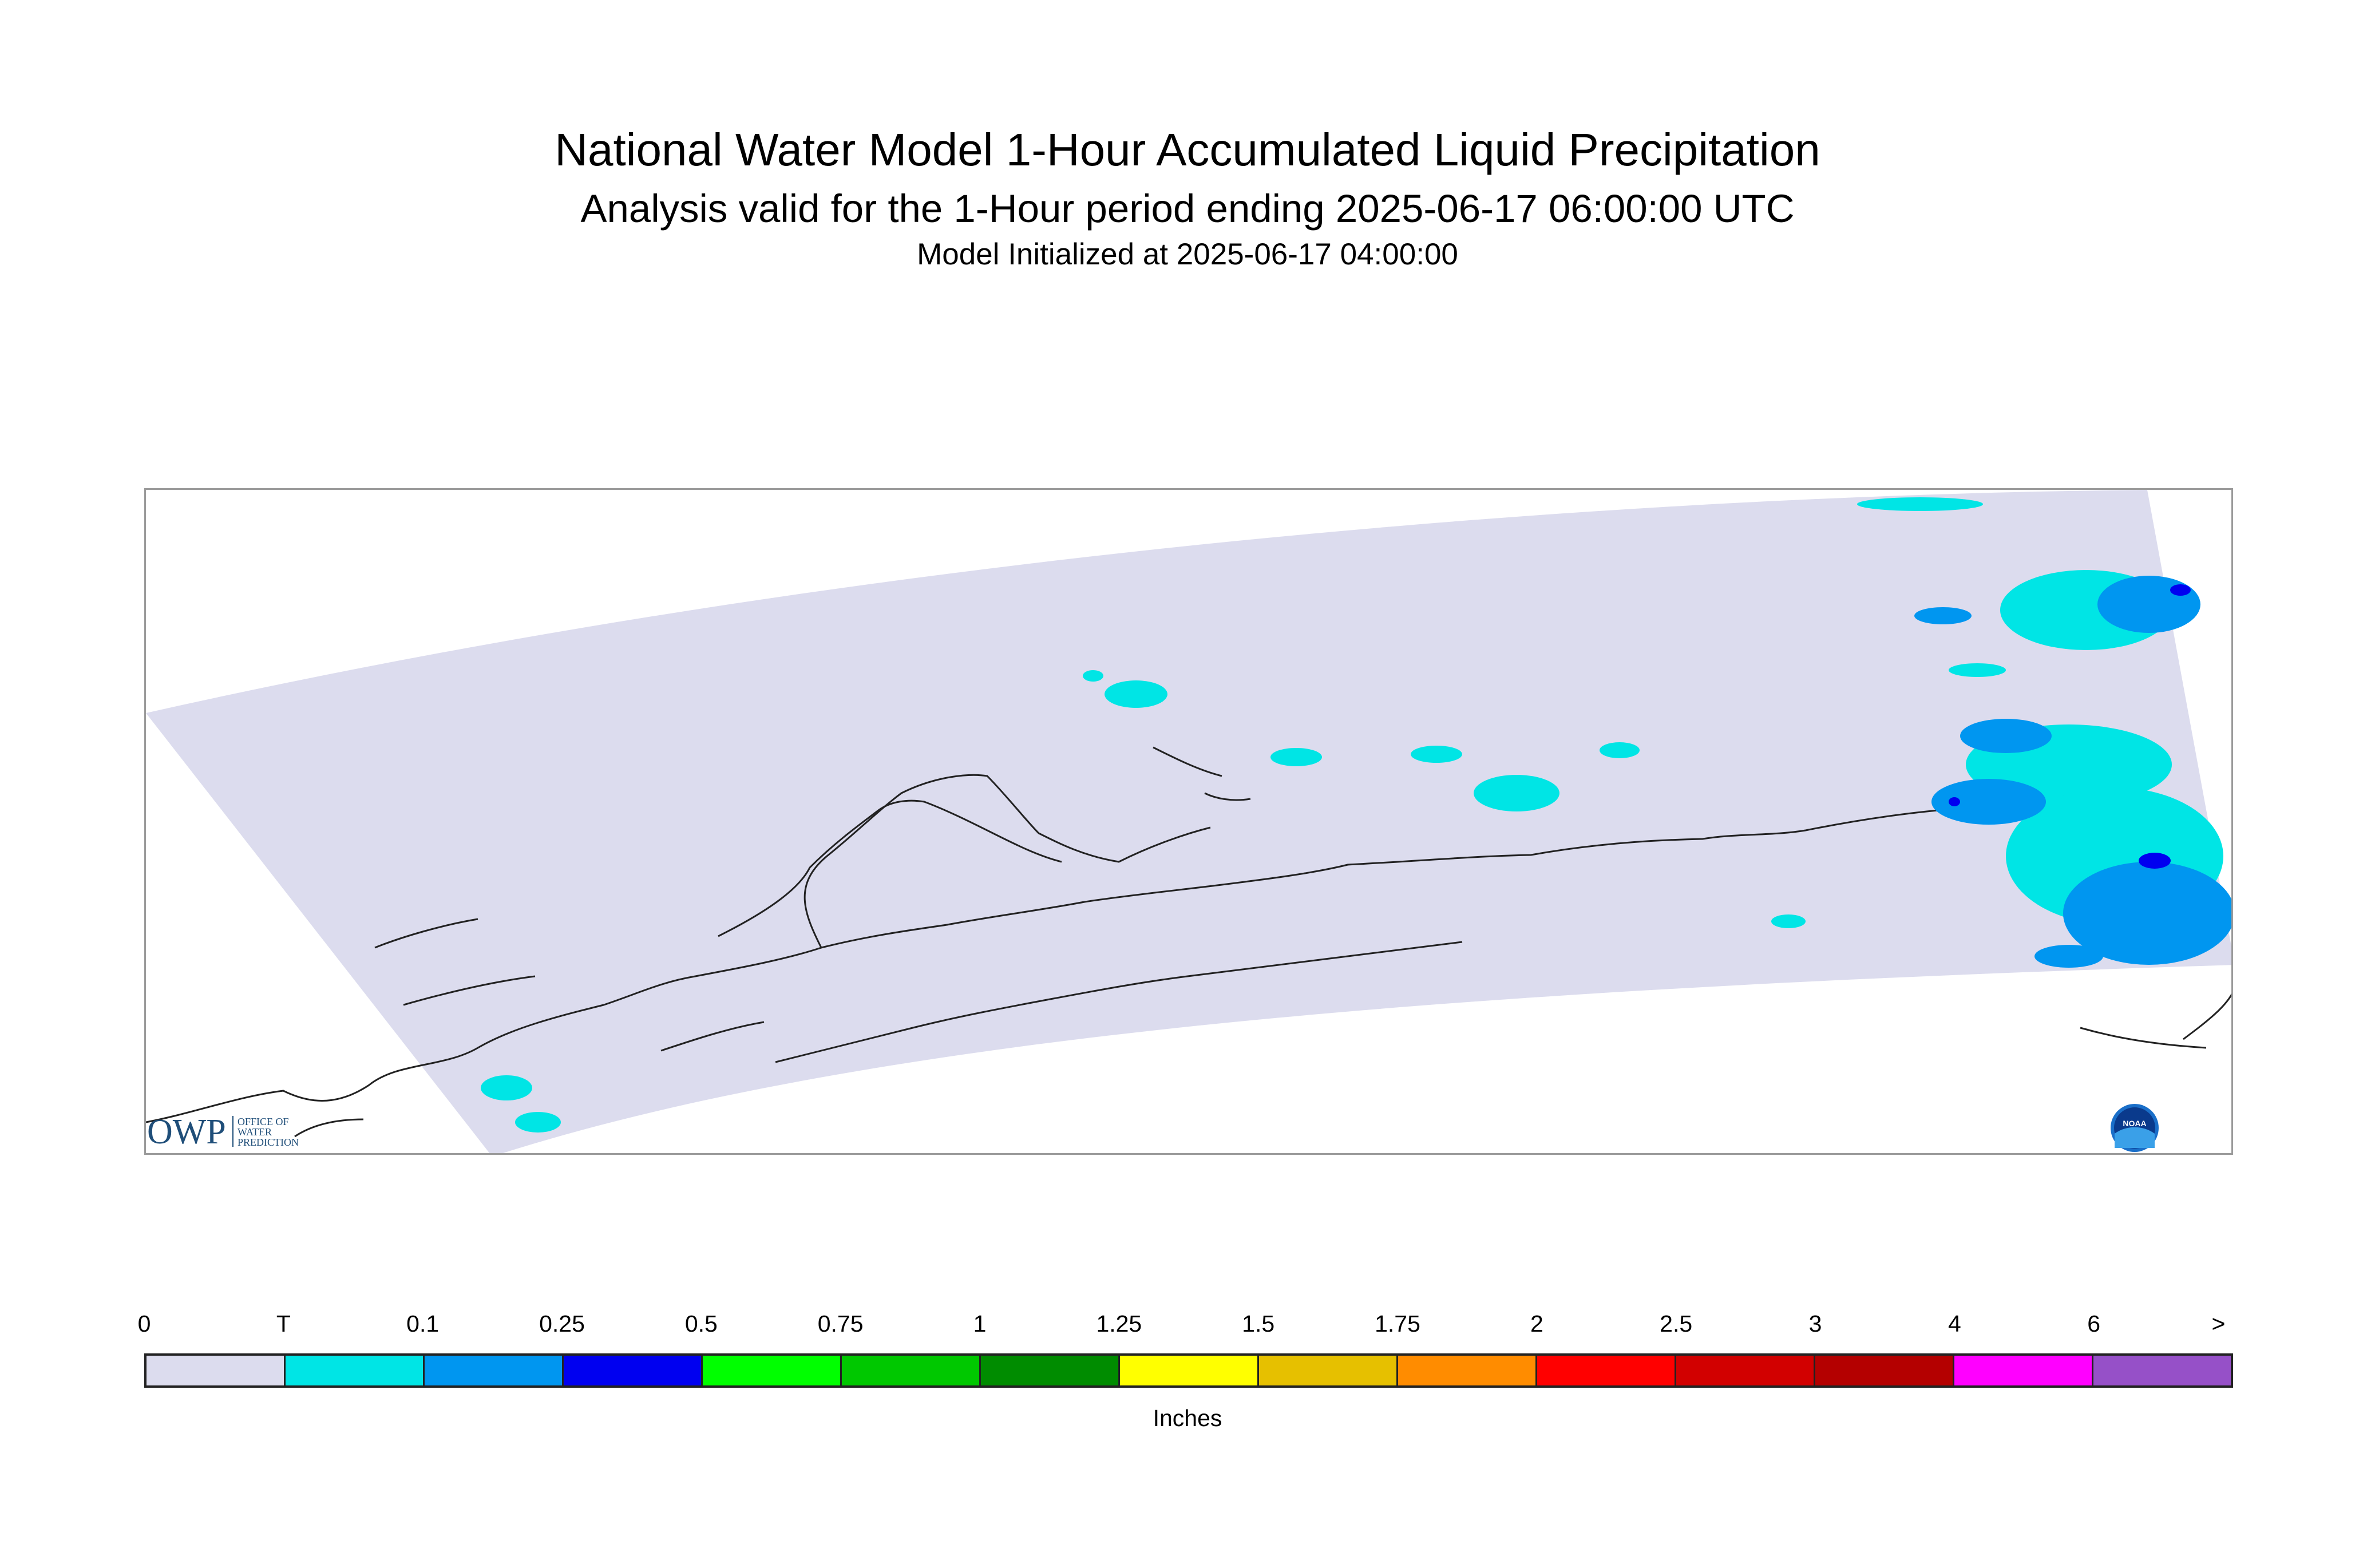  Describe the element at coordinates (1676, 1323) in the screenshot. I see `colorbar-tick-label: 2.5` at that location.